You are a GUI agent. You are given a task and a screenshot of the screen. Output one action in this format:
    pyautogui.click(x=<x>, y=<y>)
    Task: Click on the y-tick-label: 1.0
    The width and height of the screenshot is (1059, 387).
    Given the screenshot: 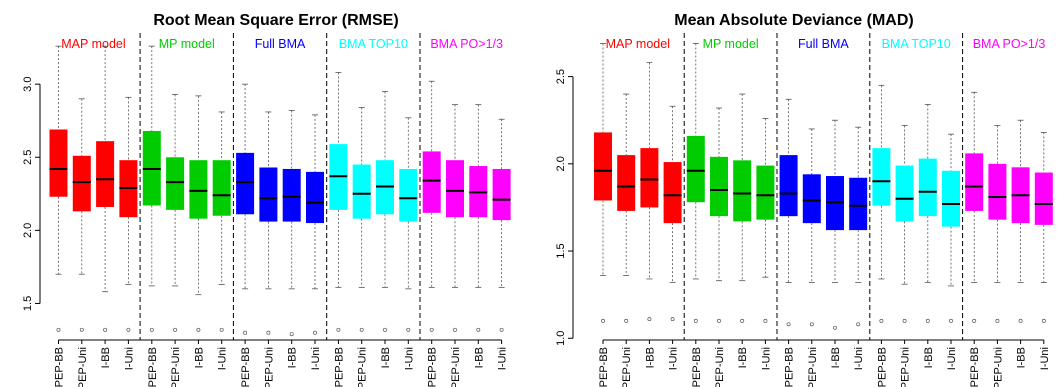 What is the action you would take?
    pyautogui.click(x=561, y=338)
    